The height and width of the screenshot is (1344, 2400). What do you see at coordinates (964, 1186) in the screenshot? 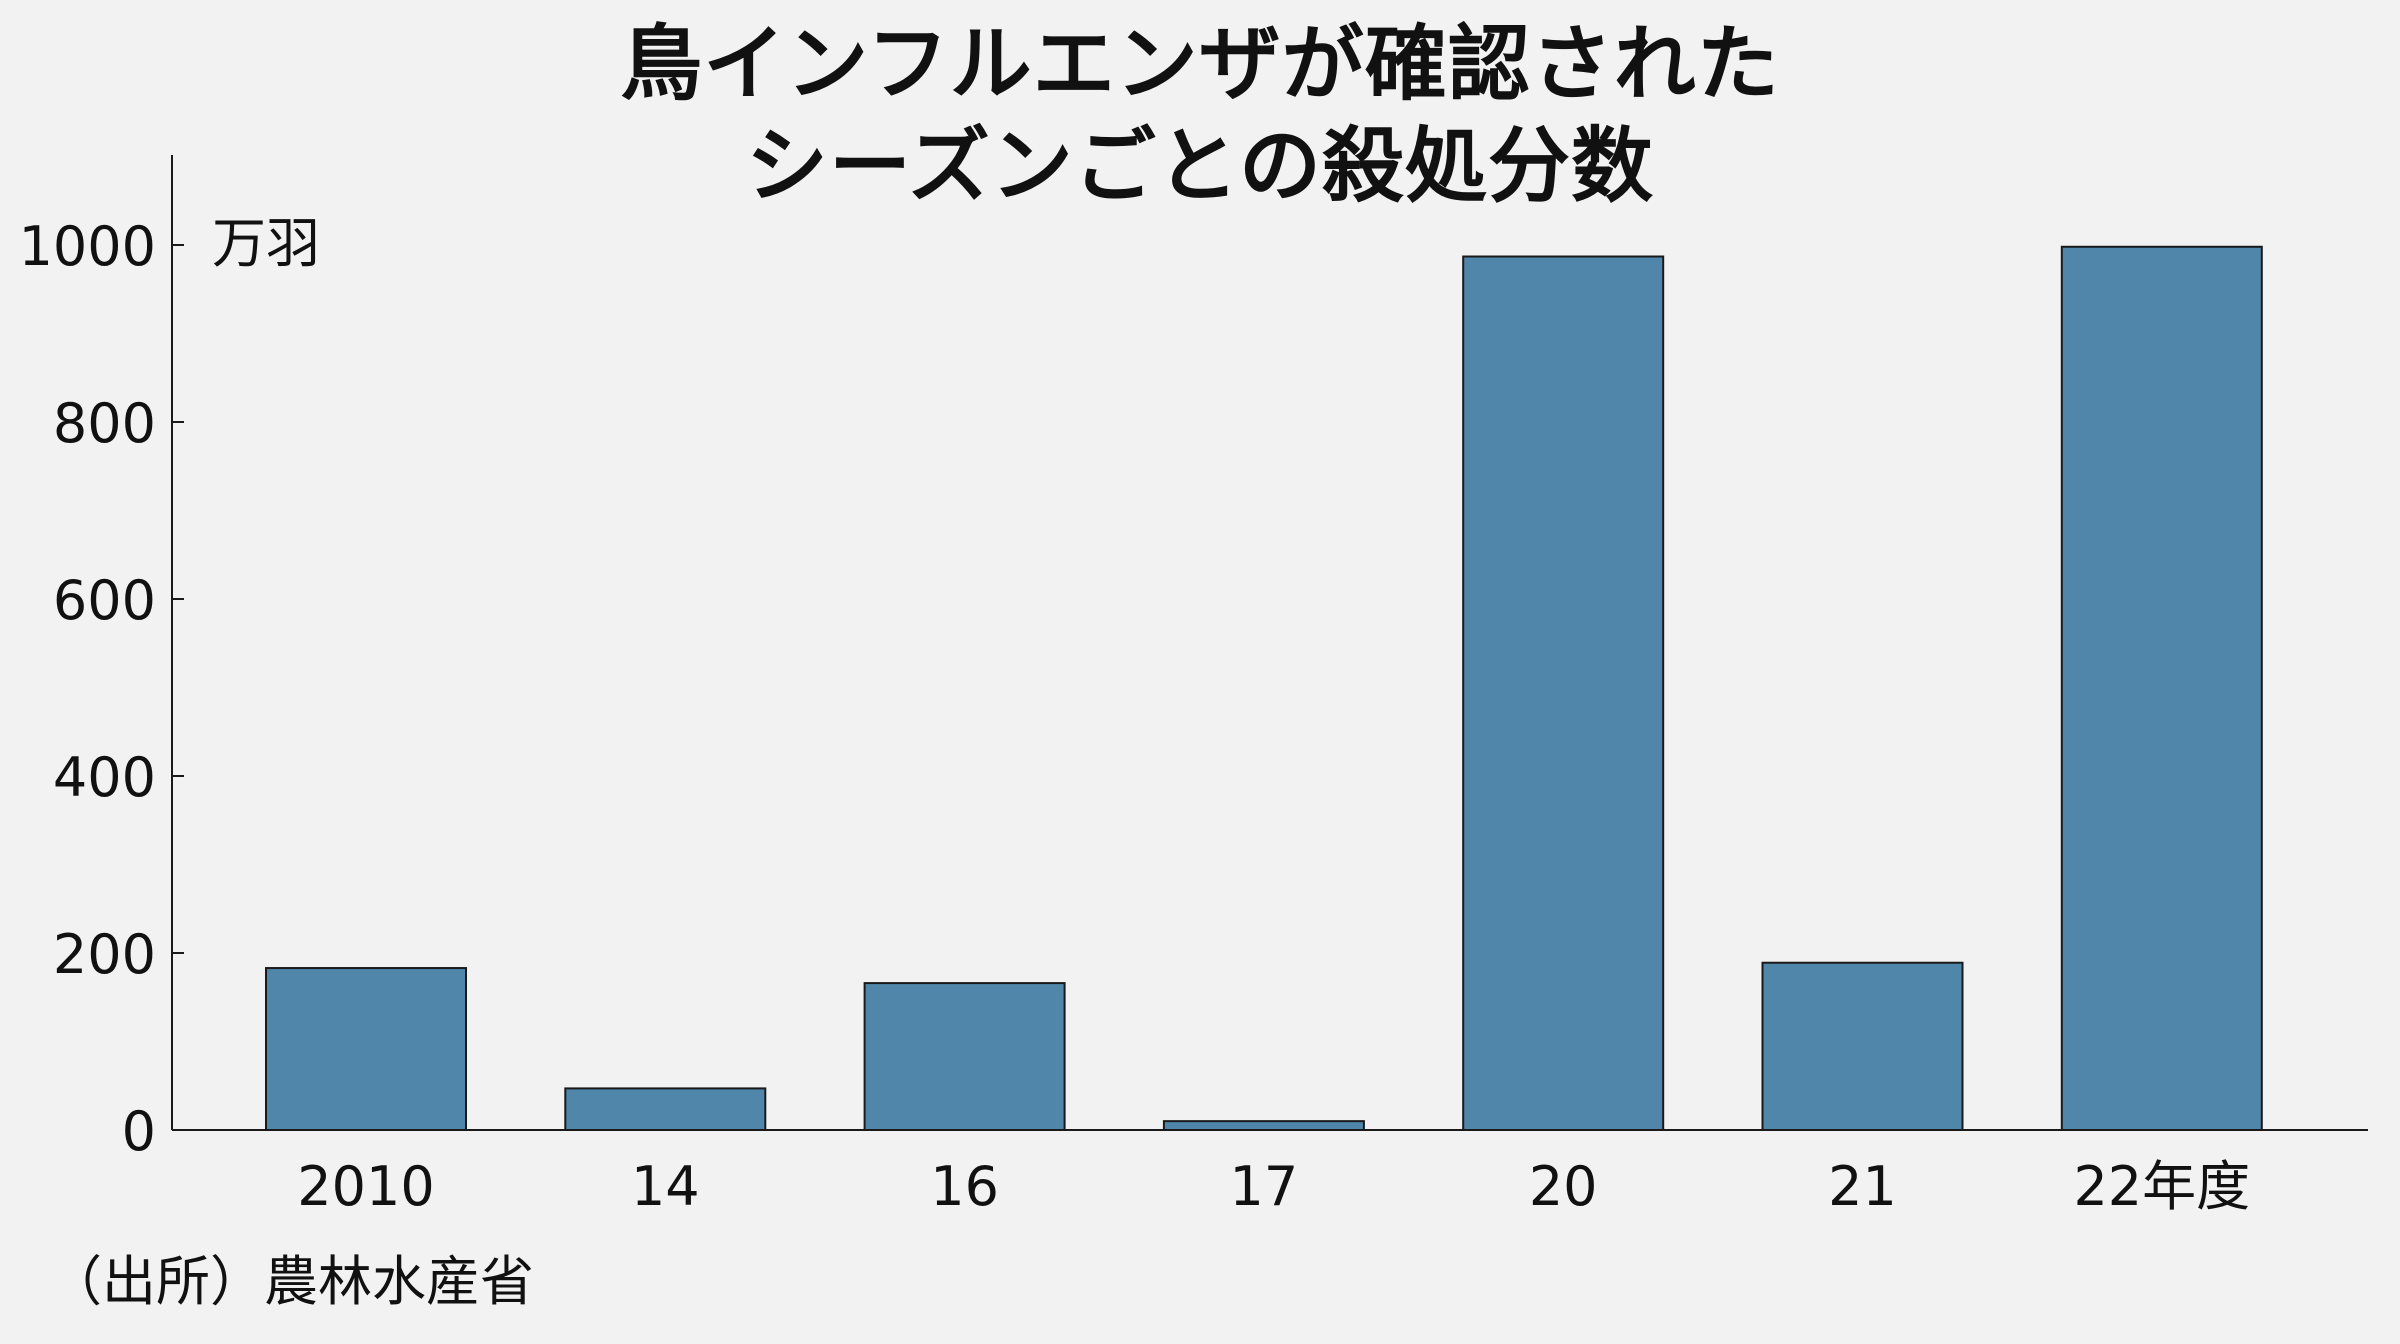
I see `x-tick-label: 16` at bounding box center [964, 1186].